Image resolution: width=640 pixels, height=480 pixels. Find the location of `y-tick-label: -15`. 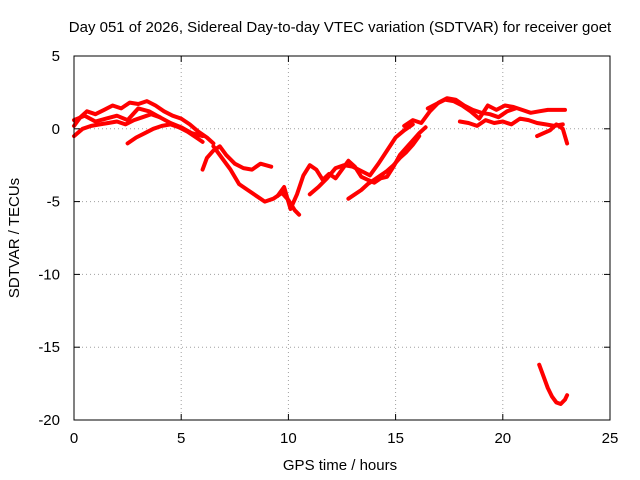

y-tick-label: -15 is located at coordinates (49, 347).